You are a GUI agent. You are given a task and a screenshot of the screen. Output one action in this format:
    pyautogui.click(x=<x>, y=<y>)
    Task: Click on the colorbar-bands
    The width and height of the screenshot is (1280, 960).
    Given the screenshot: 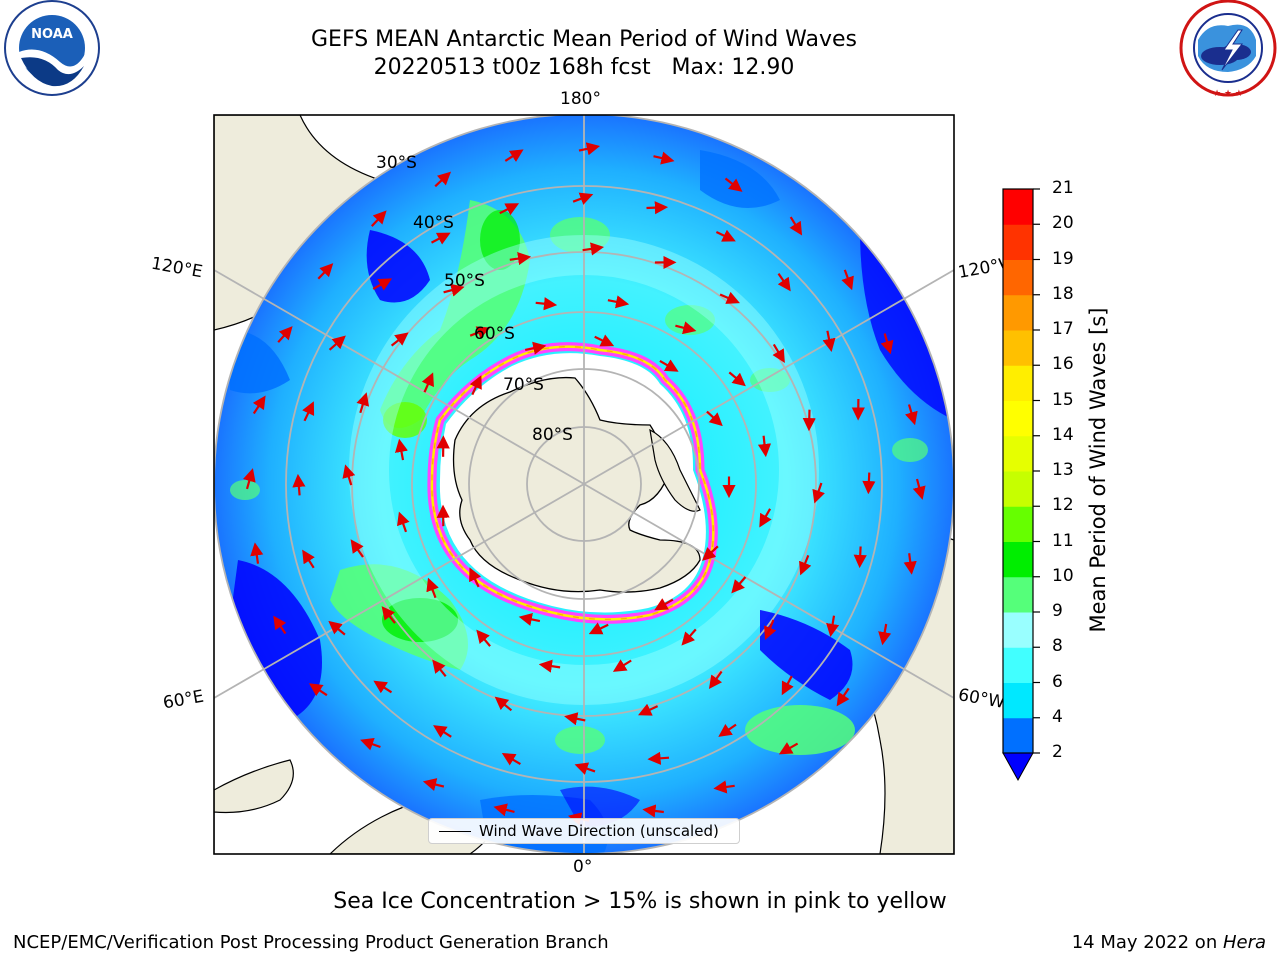 What is the action you would take?
    pyautogui.click(x=1018, y=471)
    